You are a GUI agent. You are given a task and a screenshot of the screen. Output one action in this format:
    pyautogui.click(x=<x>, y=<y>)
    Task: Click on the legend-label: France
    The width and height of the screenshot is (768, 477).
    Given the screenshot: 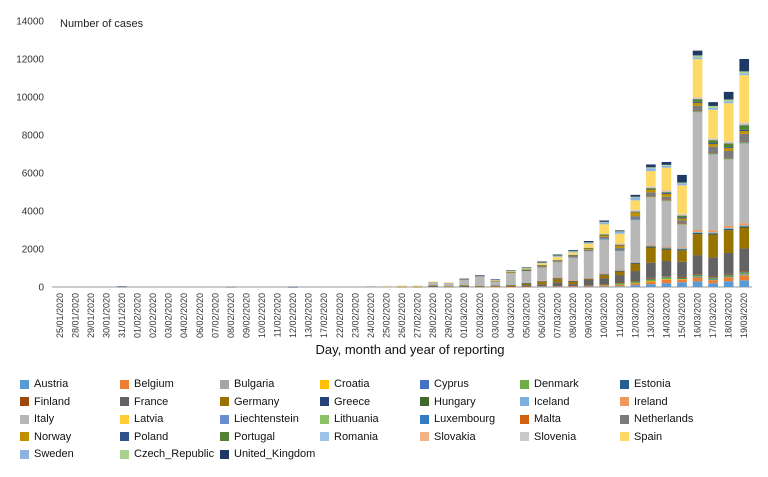 What is the action you would take?
    pyautogui.click(x=151, y=401)
    